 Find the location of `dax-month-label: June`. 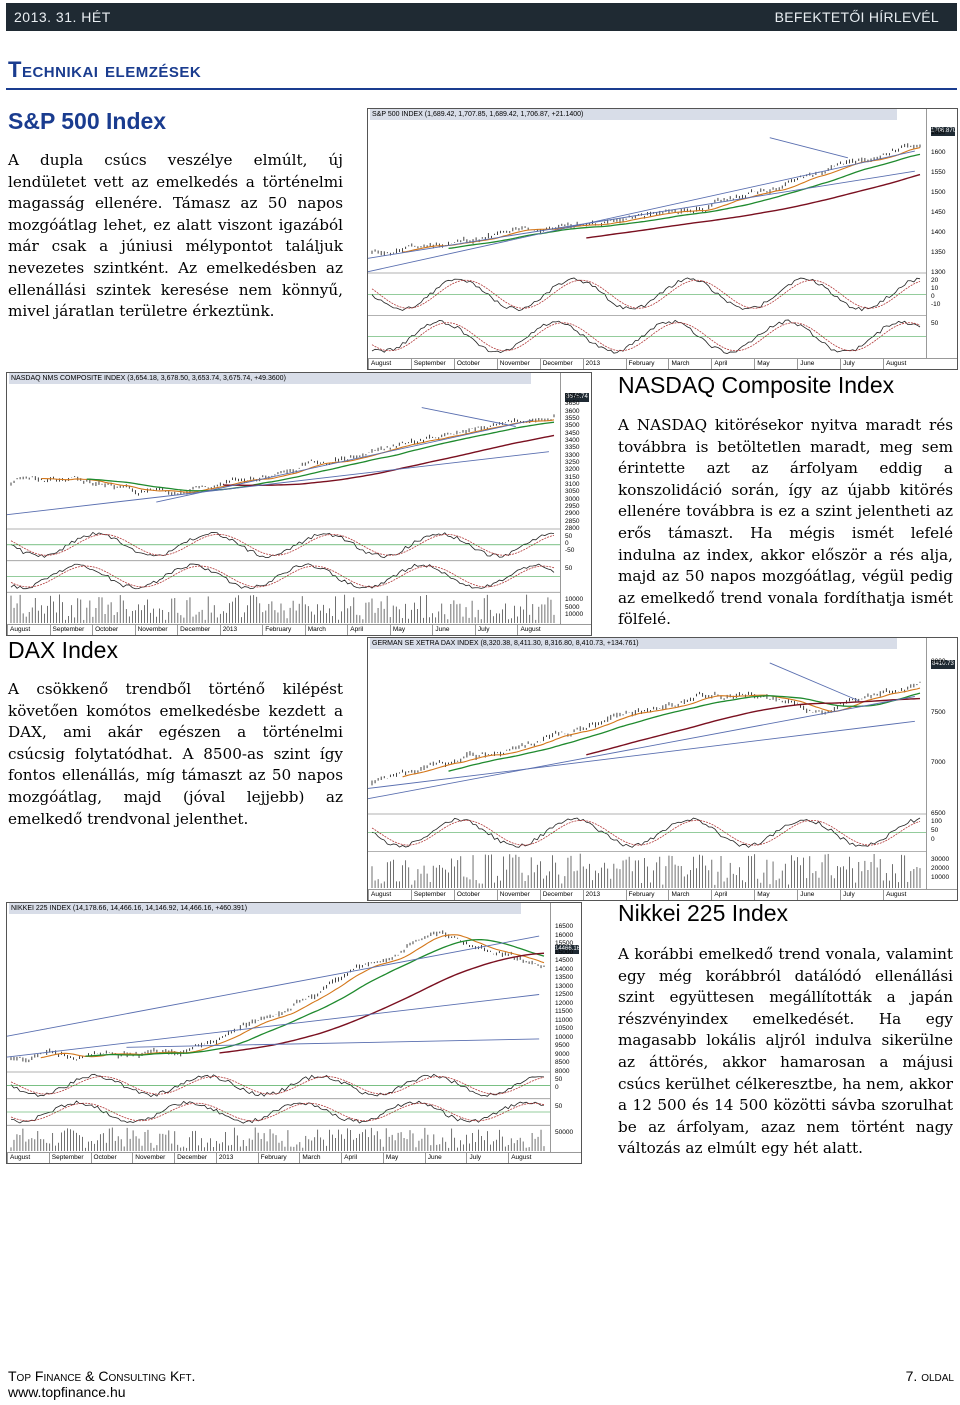

dax-month-label: June is located at coordinates (805, 895).